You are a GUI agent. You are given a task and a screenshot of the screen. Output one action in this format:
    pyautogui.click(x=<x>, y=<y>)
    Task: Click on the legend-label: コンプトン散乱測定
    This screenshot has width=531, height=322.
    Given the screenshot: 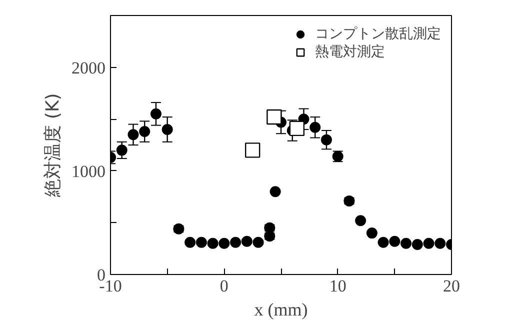 What is the action you would take?
    pyautogui.click(x=378, y=34)
    